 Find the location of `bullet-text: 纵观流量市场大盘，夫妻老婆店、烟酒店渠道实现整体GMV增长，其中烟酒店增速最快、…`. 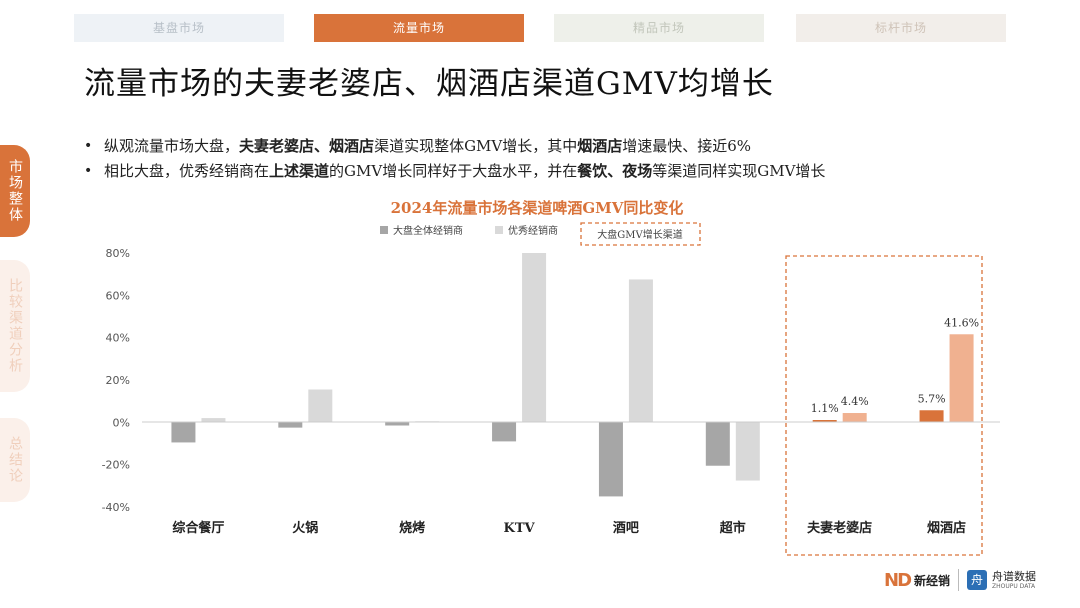

bullet-text: 纵观流量市场大盘，夫妻老婆店、烟酒店渠道实现整体GMV增长，其中烟酒店增速最快、… is located at coordinates (428, 146).